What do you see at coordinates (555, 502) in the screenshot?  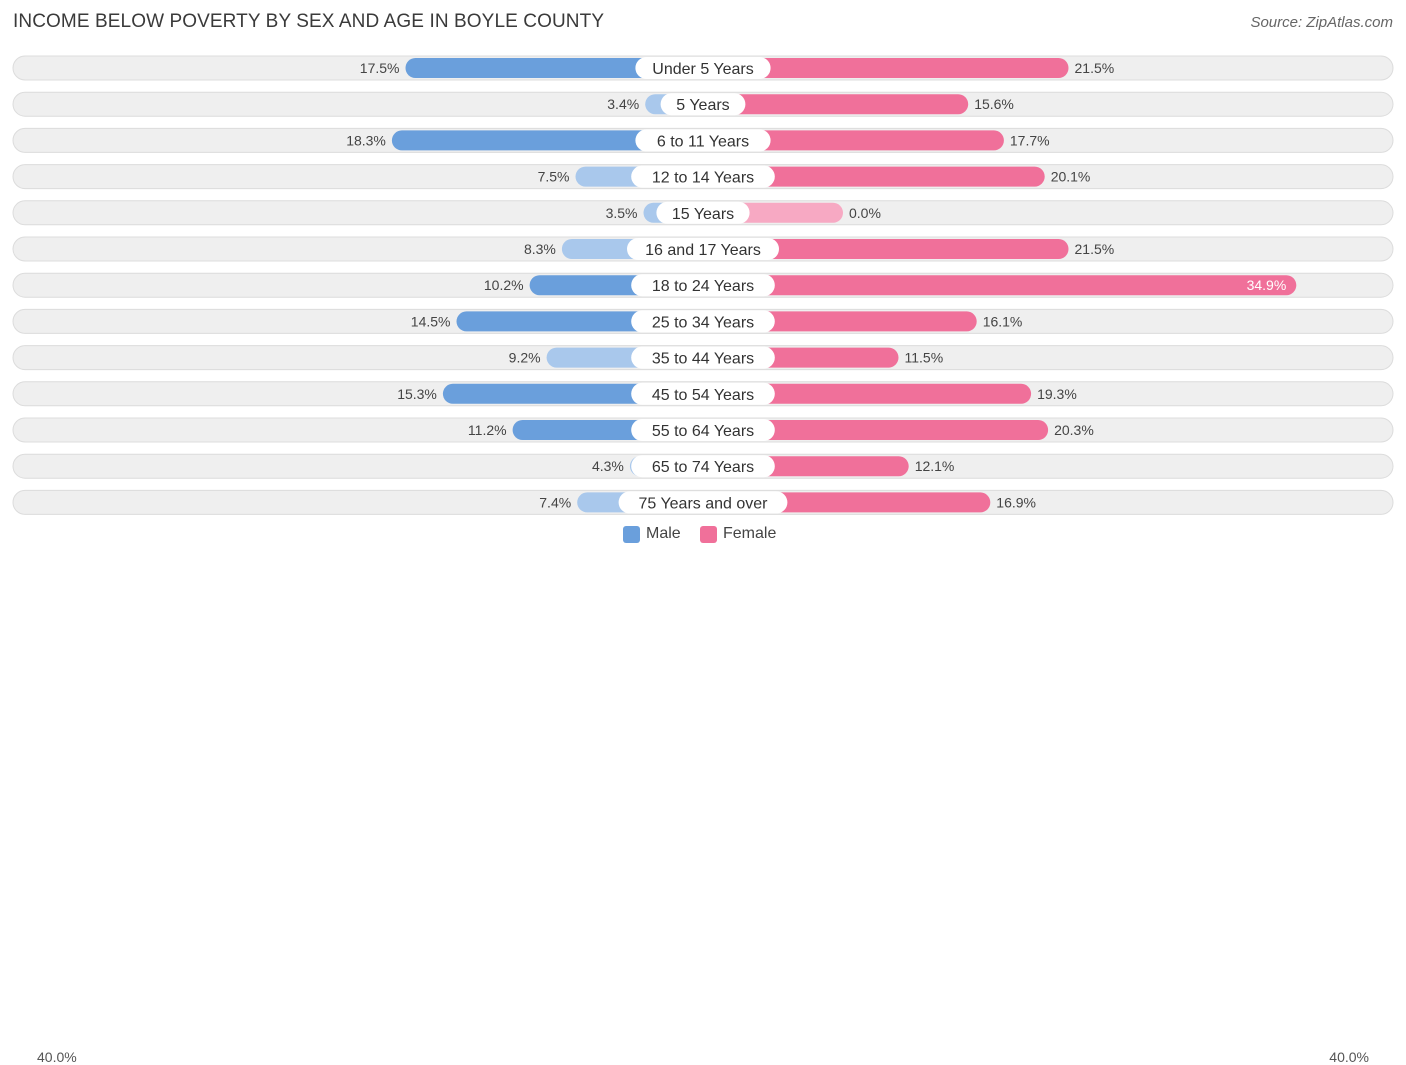 I see `male-value-label: 7.4%` at bounding box center [555, 502].